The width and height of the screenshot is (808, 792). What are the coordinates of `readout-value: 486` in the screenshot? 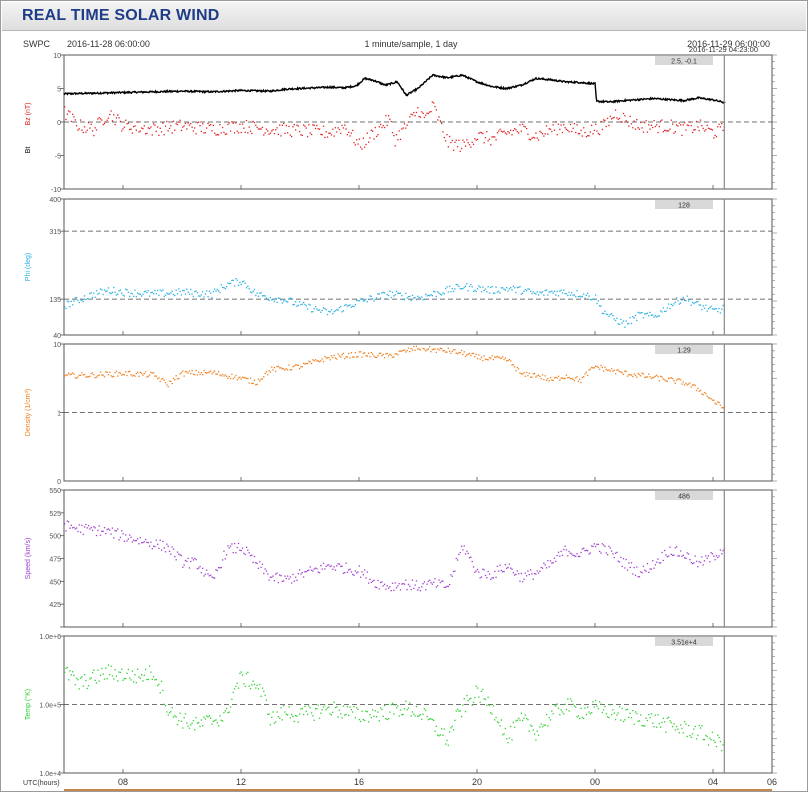 It's located at (684, 497).